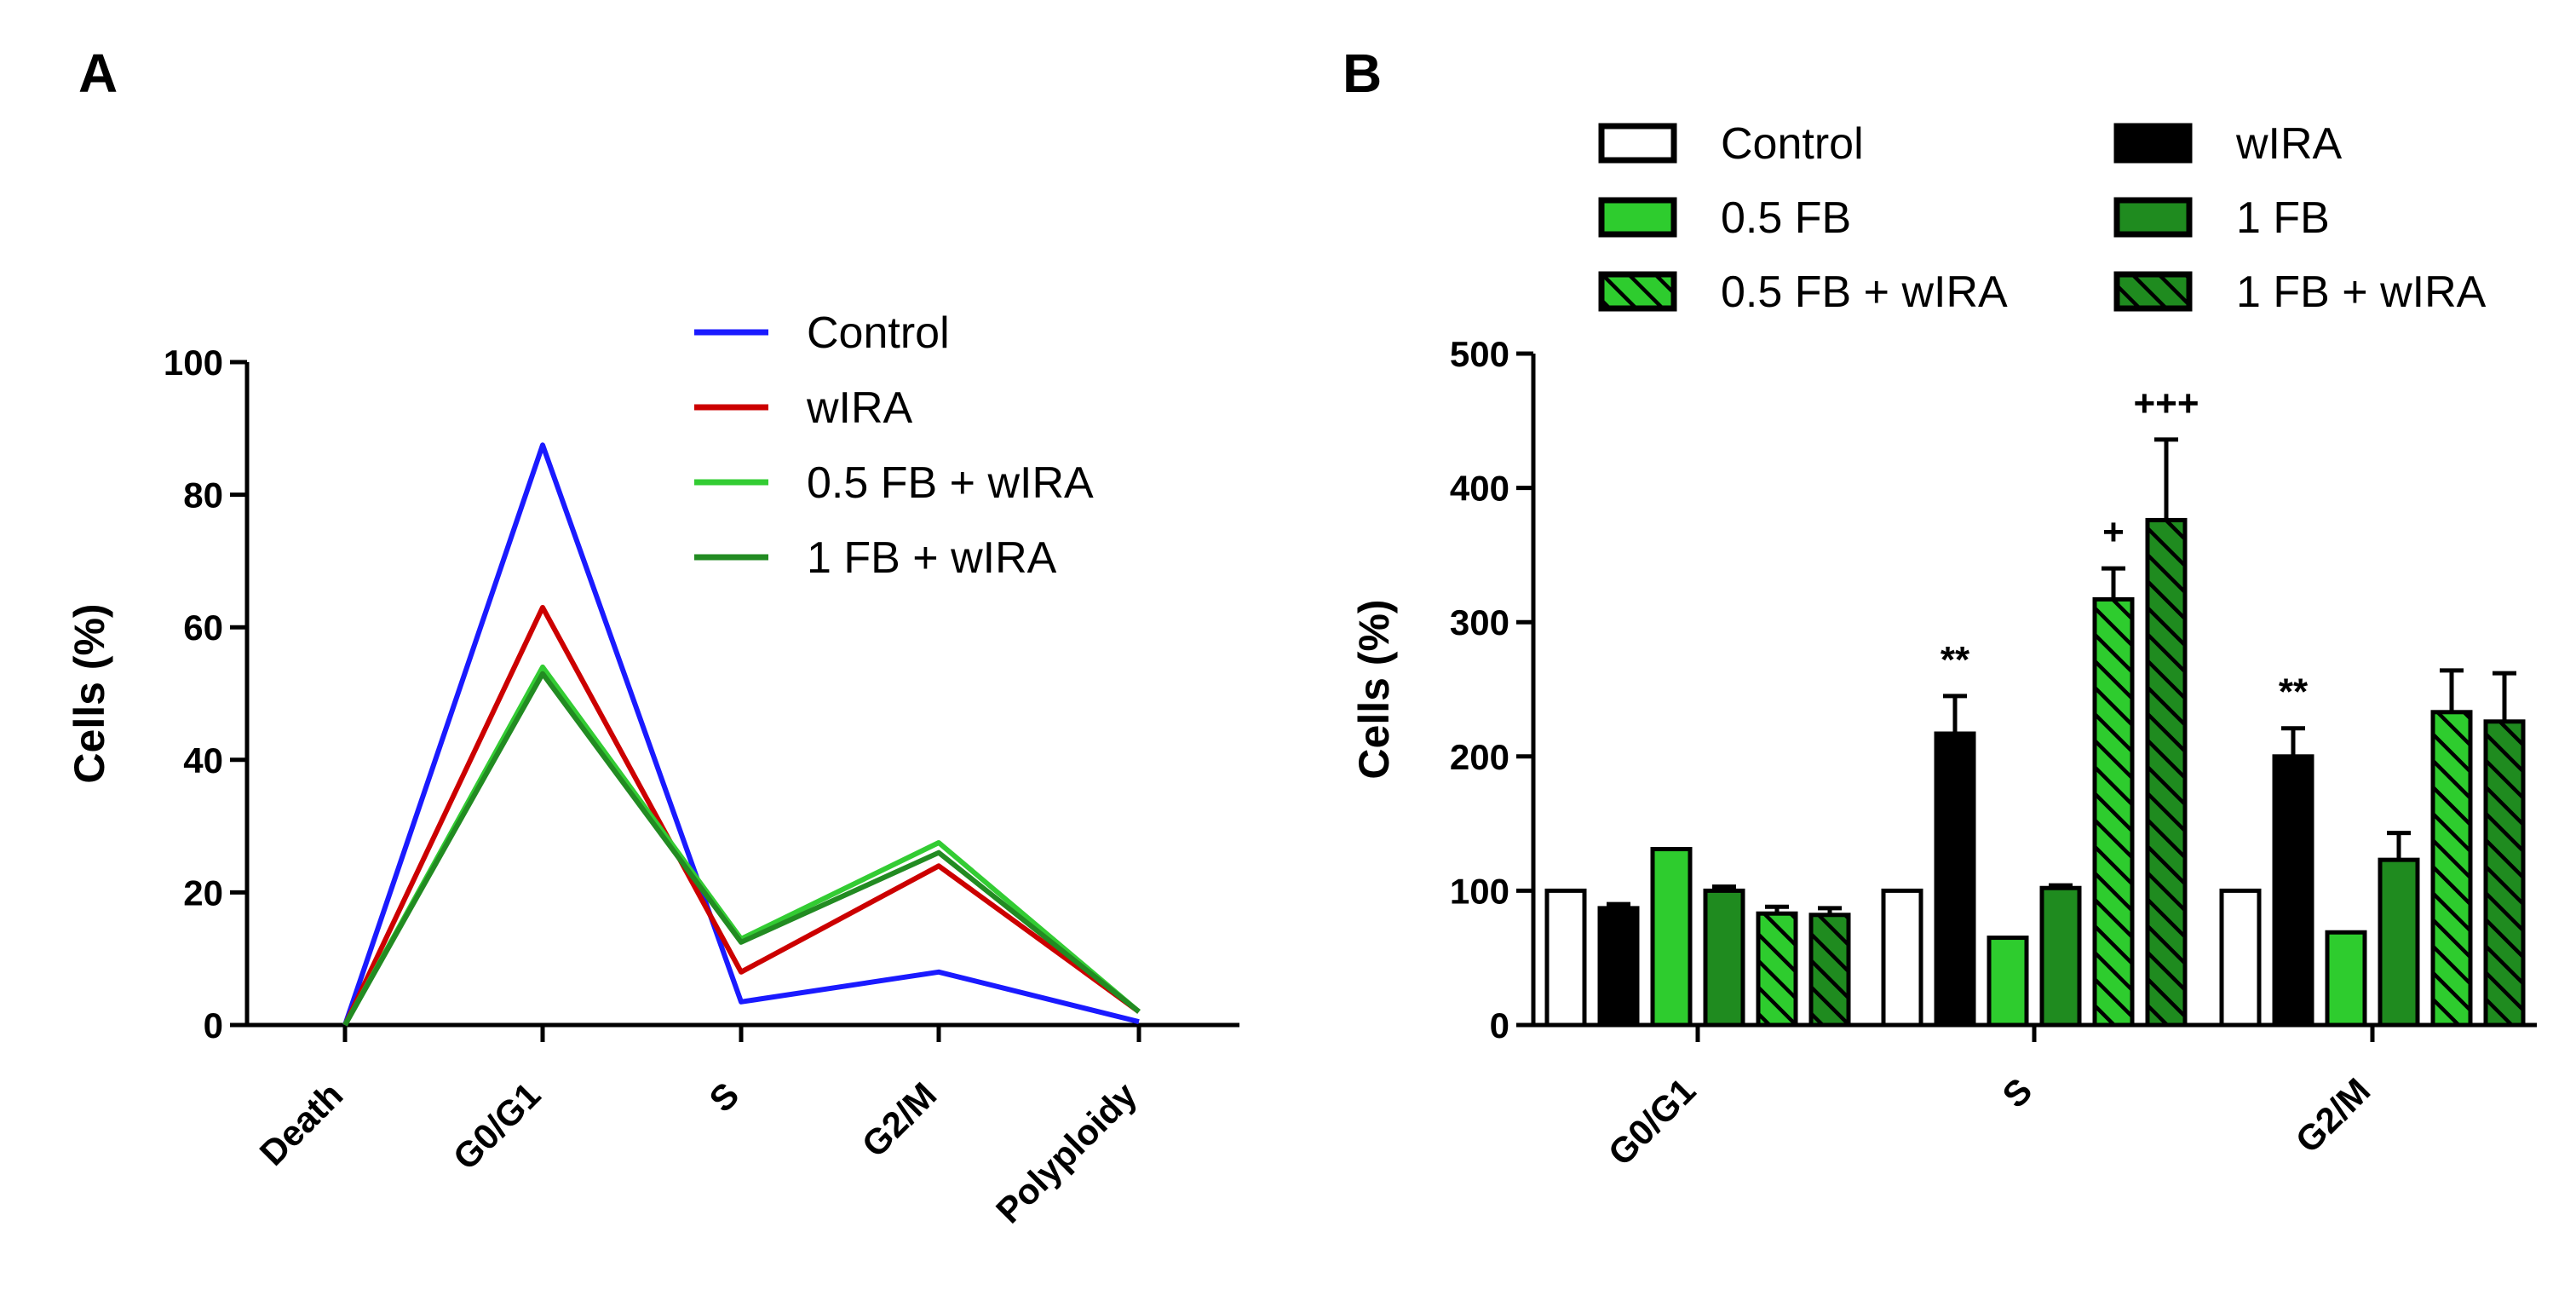  Describe the element at coordinates (1786, 218) in the screenshot. I see `legend-label: 0.5 FB` at that location.